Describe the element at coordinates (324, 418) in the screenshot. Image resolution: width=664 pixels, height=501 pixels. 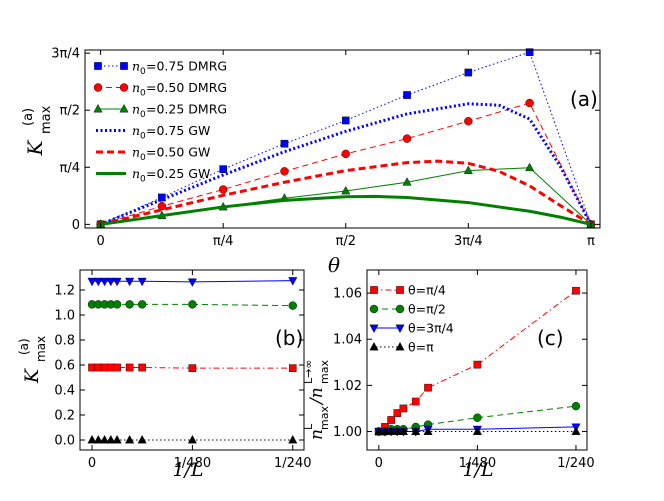
I see `svg-text: max` at that location.